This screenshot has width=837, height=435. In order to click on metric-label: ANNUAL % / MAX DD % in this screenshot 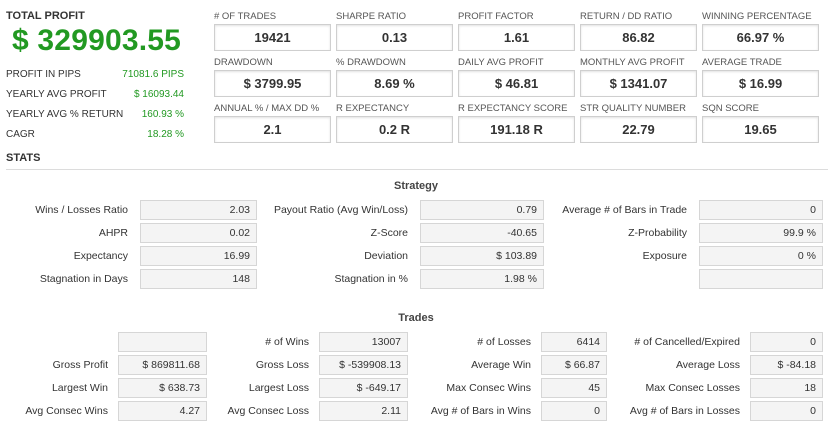, I will do `click(267, 108)`.